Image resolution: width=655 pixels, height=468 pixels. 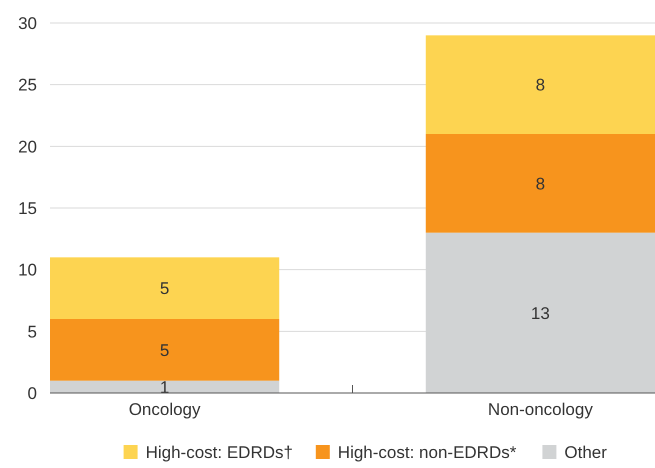 What do you see at coordinates (165, 409) in the screenshot?
I see `x-tick-label: Oncology` at bounding box center [165, 409].